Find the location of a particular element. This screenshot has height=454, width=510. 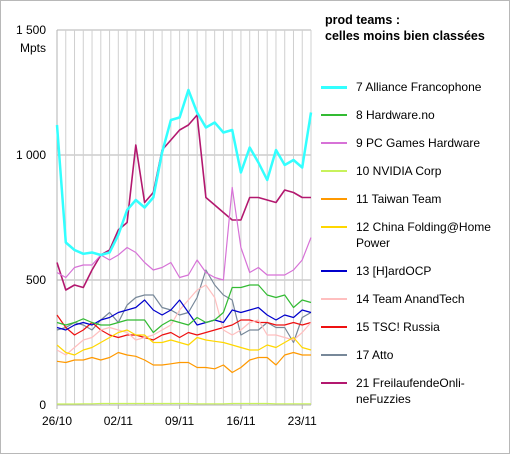

x-tick-label: 09/11 is located at coordinates (179, 421).